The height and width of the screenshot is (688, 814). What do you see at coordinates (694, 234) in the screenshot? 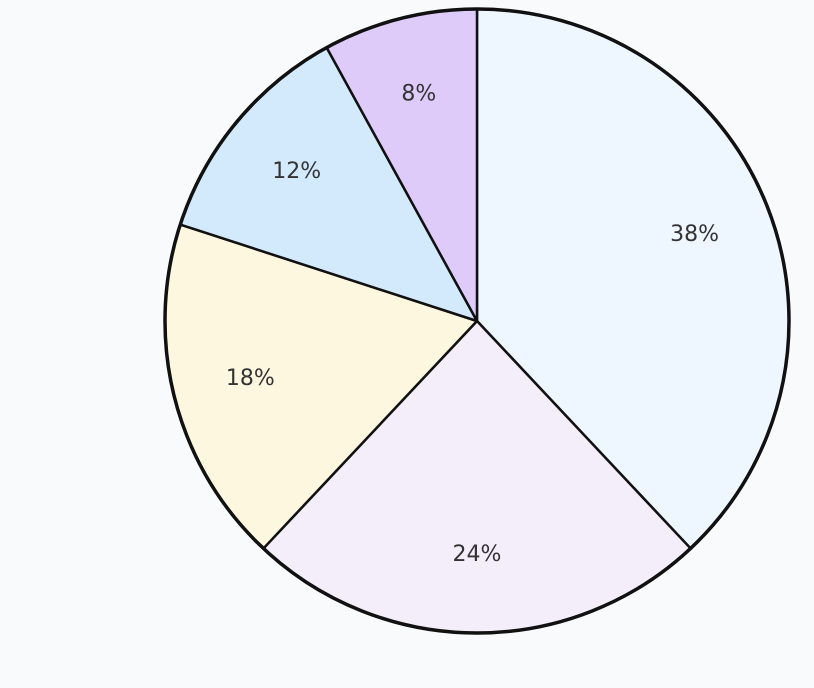
I see `slice-label: 38%` at bounding box center [694, 234].